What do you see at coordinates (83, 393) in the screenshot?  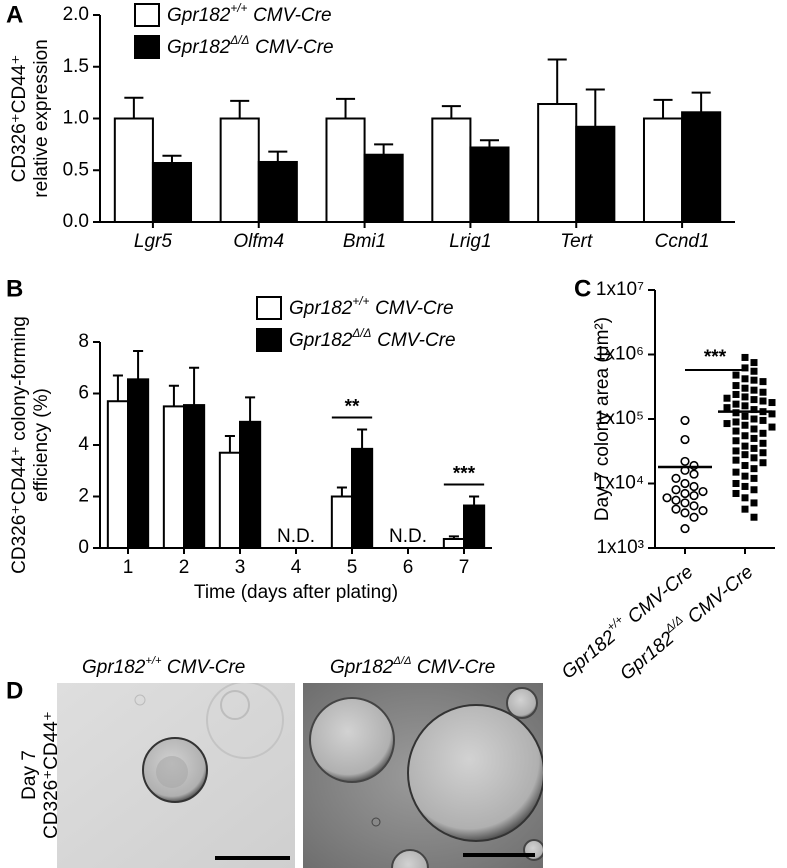 I see `y-tick-label: 6` at bounding box center [83, 393].